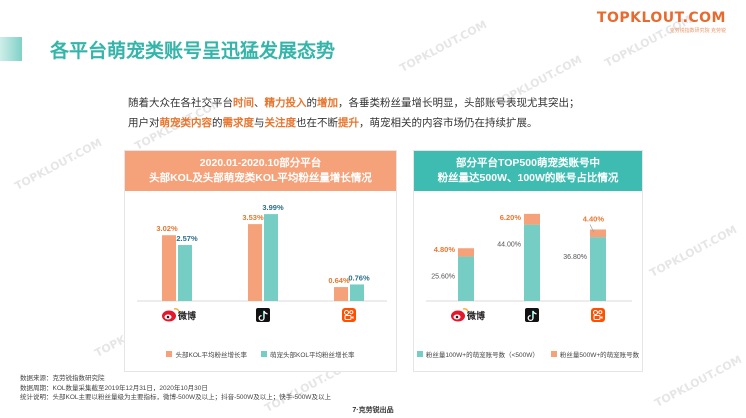 Image resolution: width=746 pixels, height=418 pixels. Describe the element at coordinates (243, 103) in the screenshot. I see `intro-highlight: 时间` at that location.